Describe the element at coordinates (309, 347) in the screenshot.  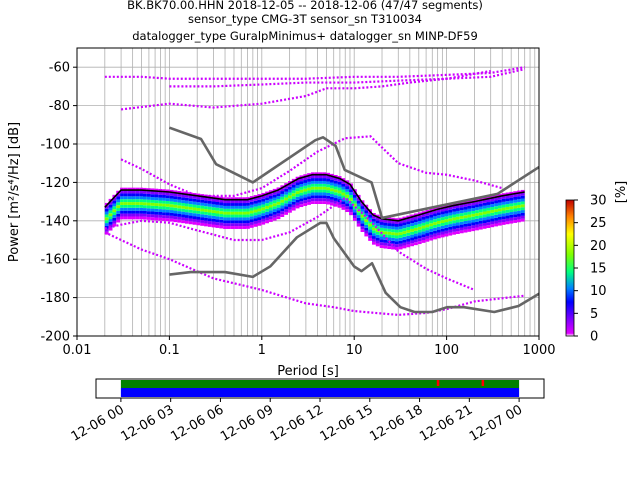
I see `x-ticks: 0.01 0.1 1 10 100 1000` at that location.